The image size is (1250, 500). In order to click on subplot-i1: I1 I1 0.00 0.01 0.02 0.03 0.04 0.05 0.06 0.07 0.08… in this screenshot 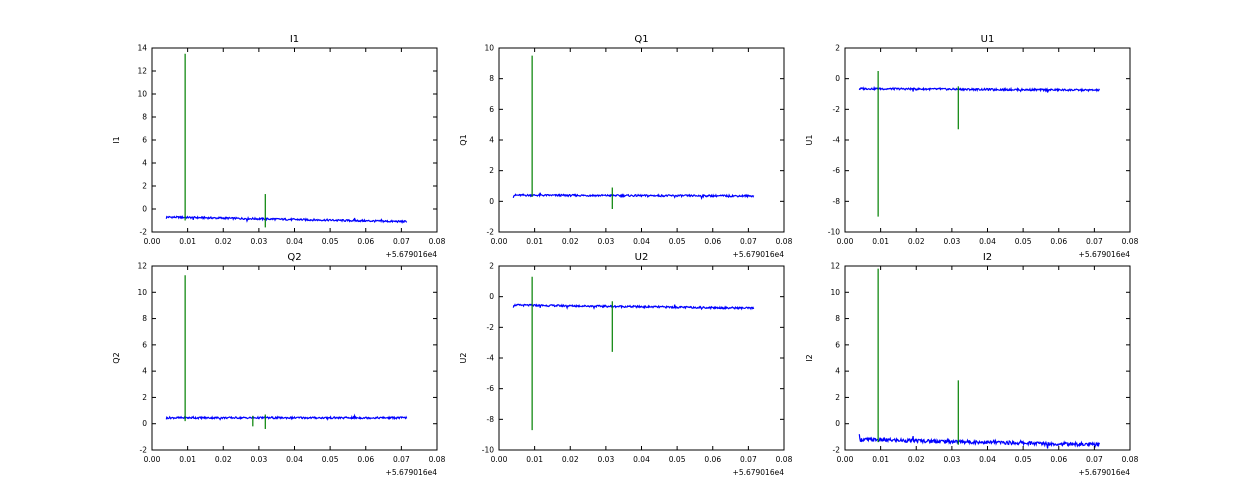, I will do `click(278, 147)`.